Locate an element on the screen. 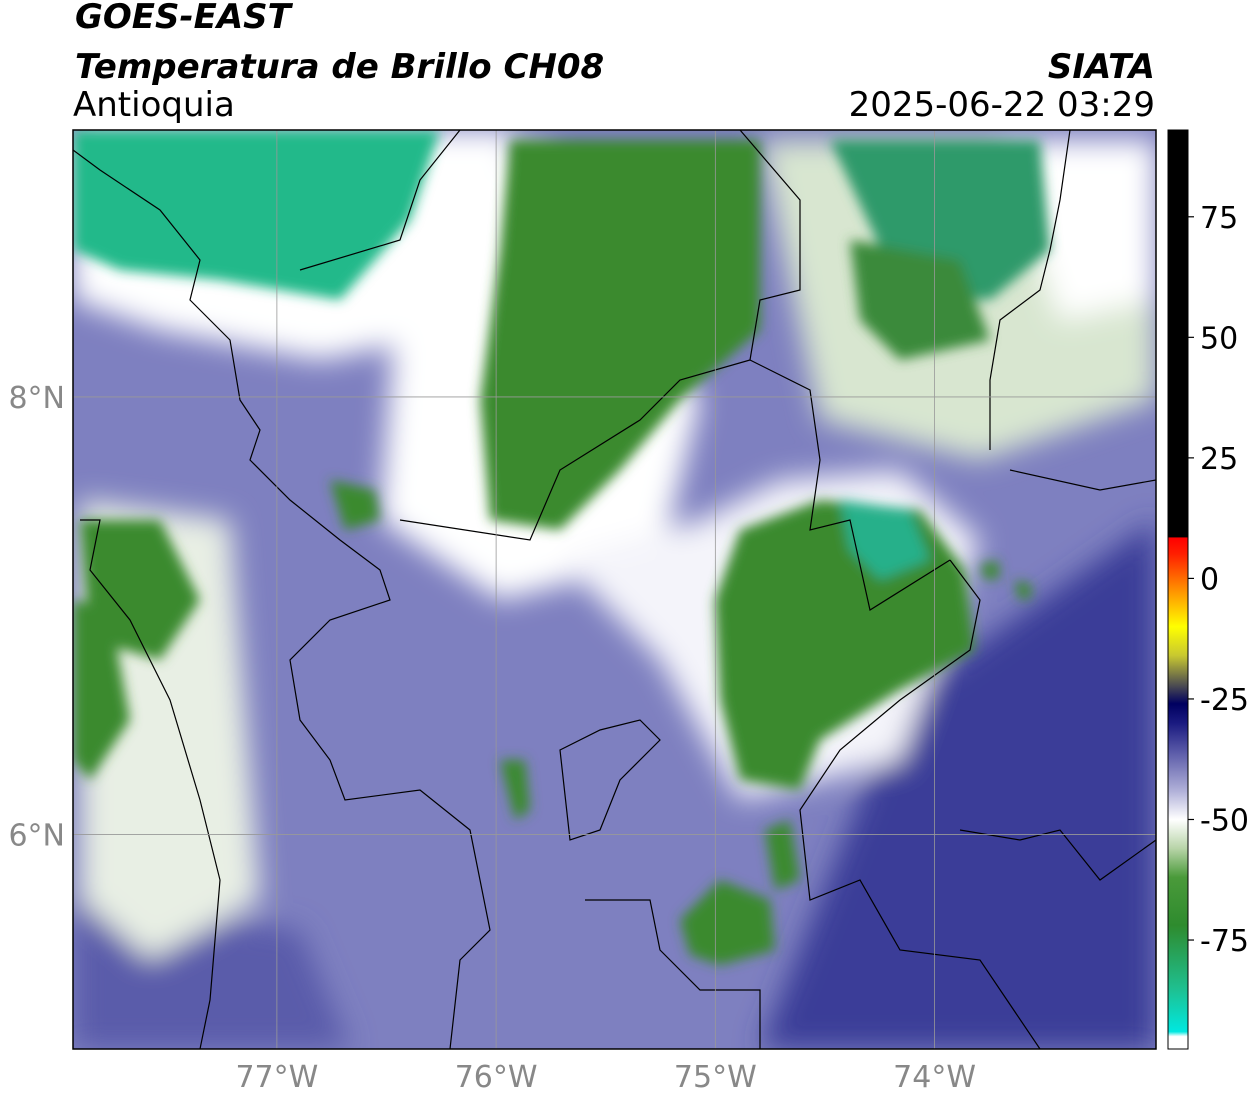 The image size is (1252, 1103). colorbar-tick-label: -25 is located at coordinates (1224, 700).